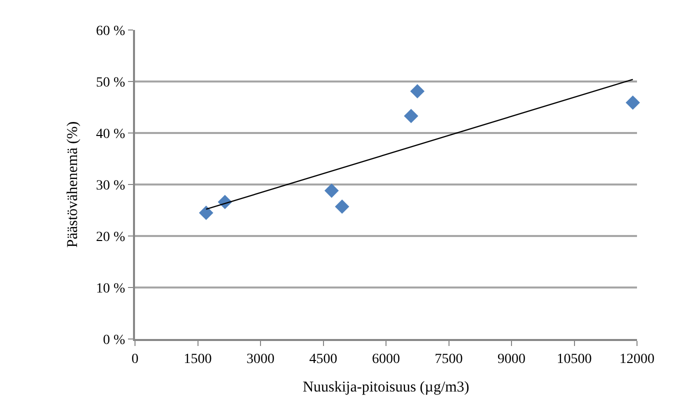  Describe the element at coordinates (323, 359) in the screenshot. I see `x-tick-label: 4500` at that location.